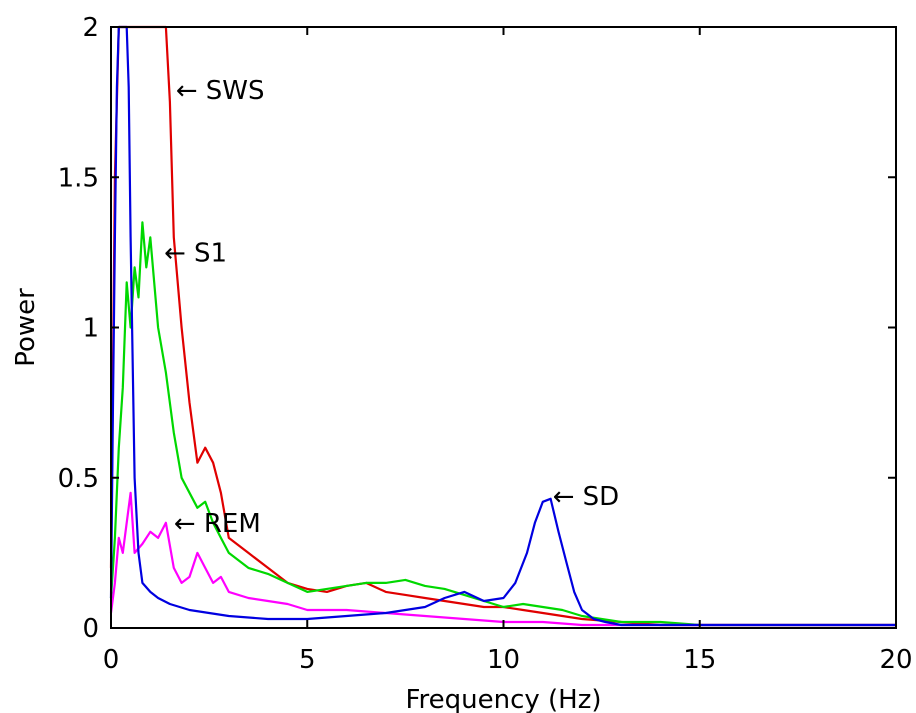 This screenshot has height=713, width=916. I want to click on annotation-label: ← S1, so click(195, 253).